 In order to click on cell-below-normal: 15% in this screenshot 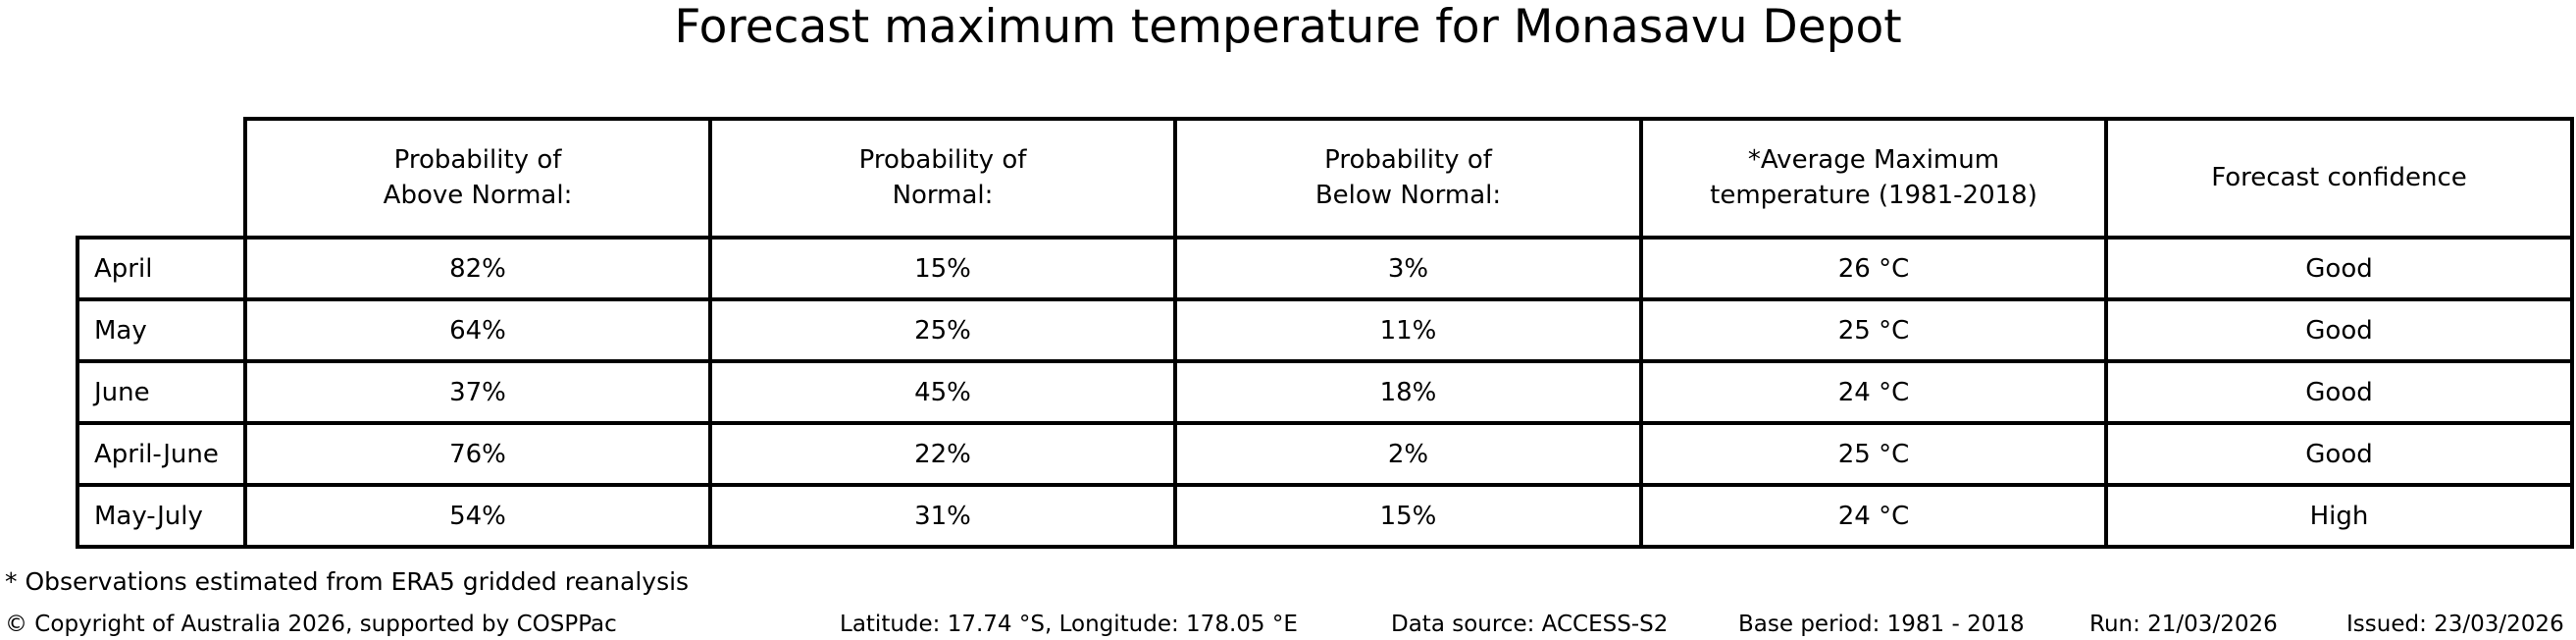, I will do `click(1408, 516)`.